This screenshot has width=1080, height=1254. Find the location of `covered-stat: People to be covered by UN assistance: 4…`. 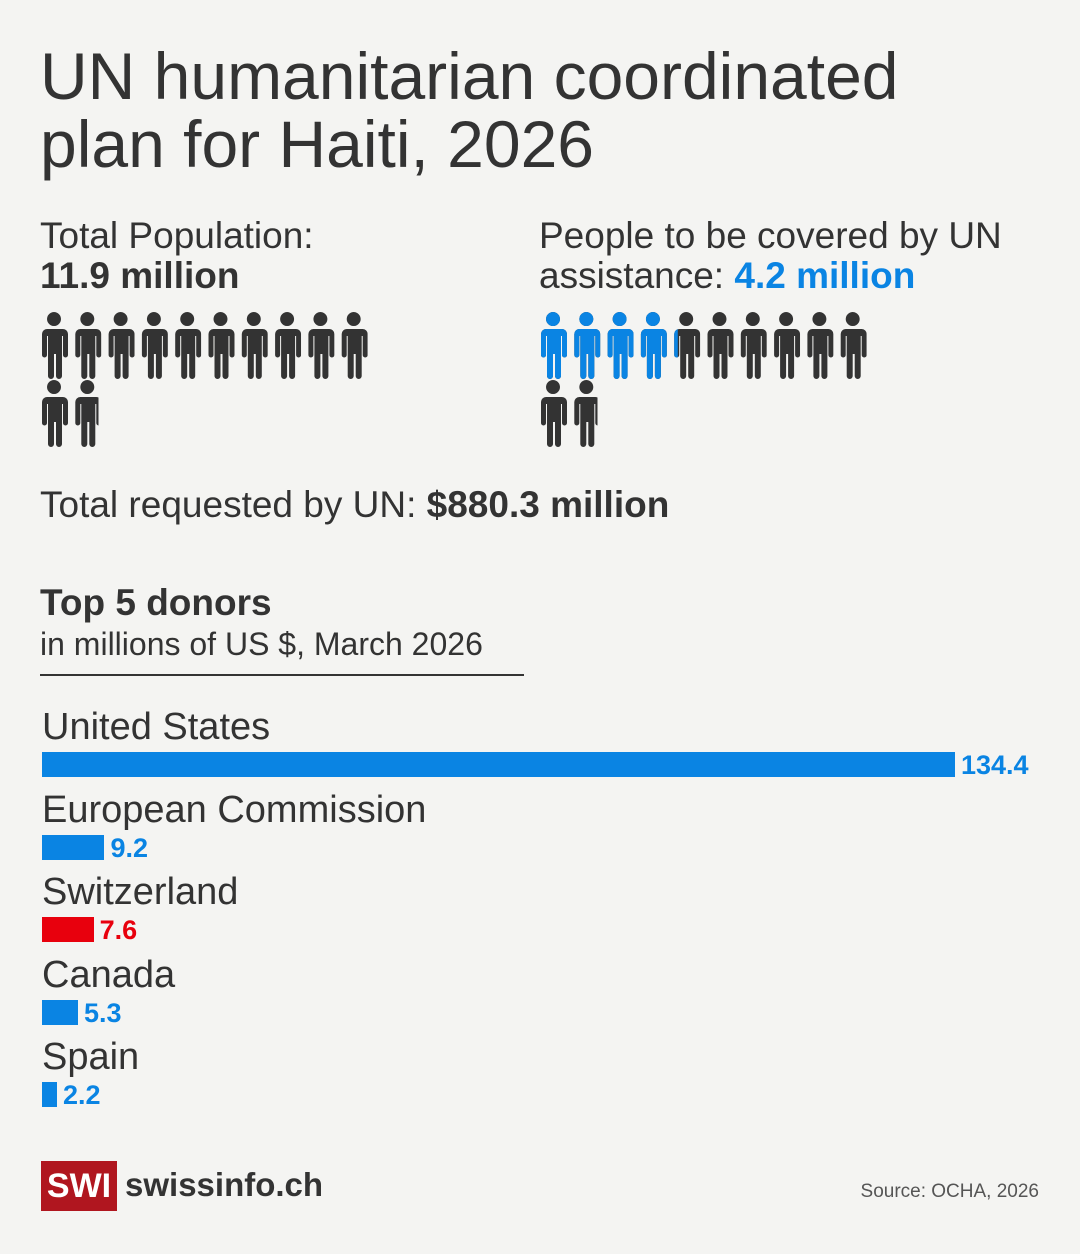

covered-stat: People to be covered by UN assistance: 4… is located at coordinates (799, 256).